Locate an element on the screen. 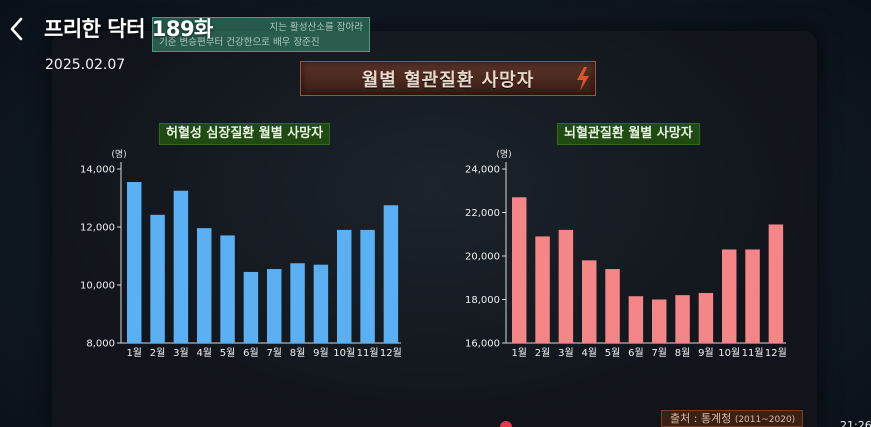 The width and height of the screenshot is (871, 427). banner-title: 월별 혈관질환 사망자 is located at coordinates (448, 80).